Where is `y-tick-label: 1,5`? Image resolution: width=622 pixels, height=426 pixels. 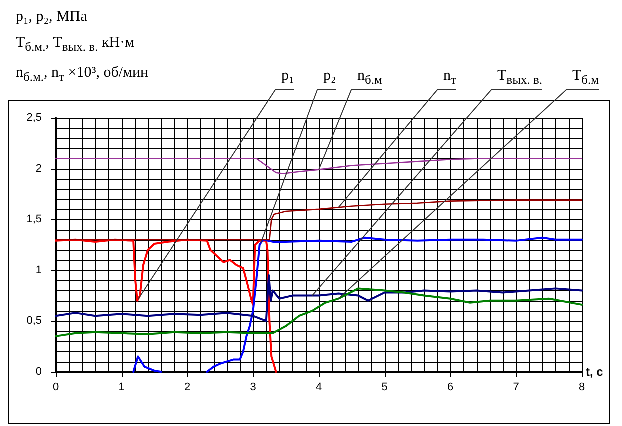
y-tick-label: 1,5 is located at coordinates (34, 220).